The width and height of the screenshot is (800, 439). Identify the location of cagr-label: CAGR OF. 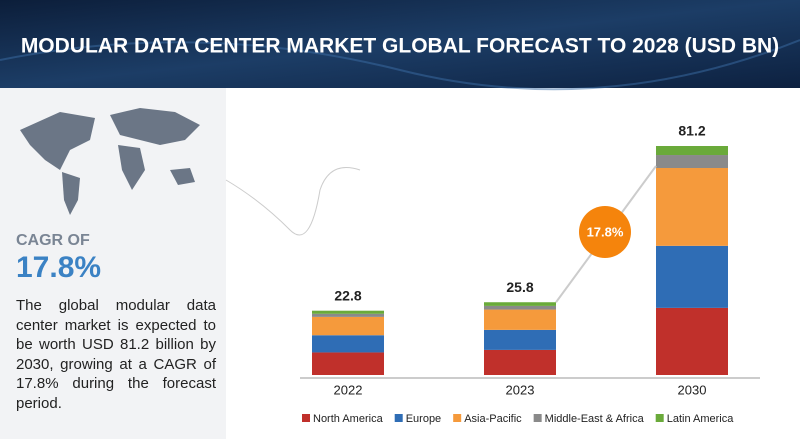
(53, 240).